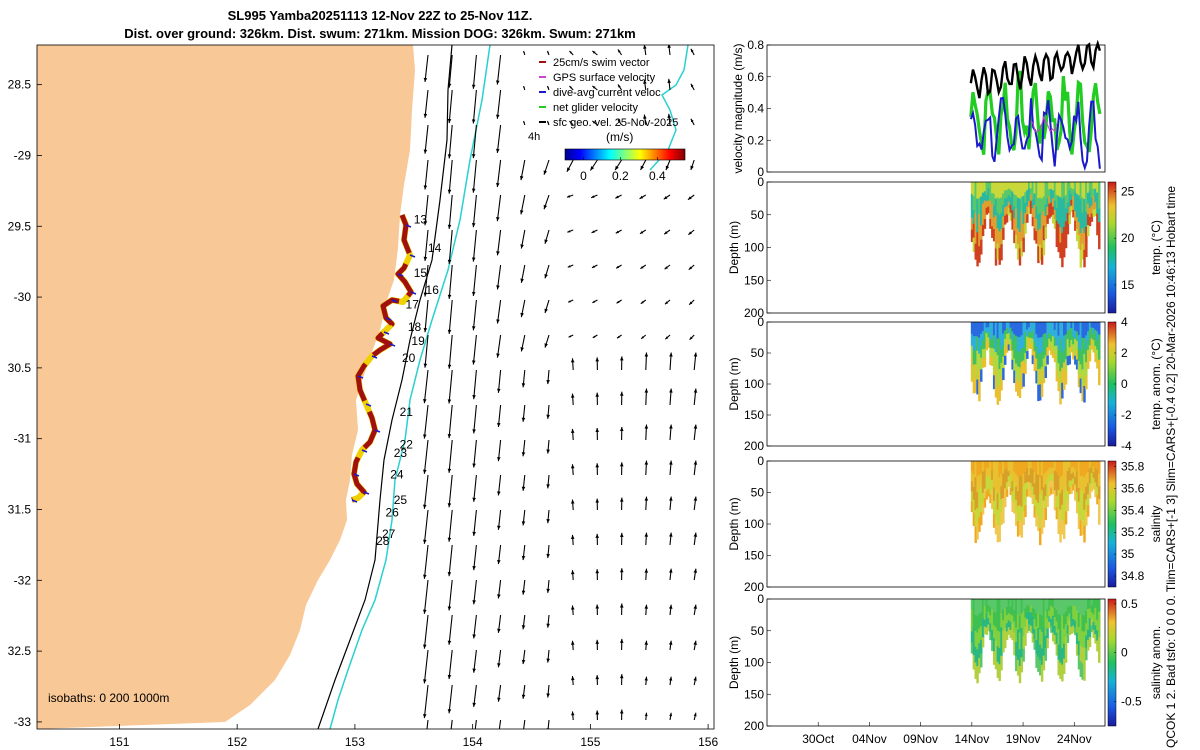  Describe the element at coordinates (408, 226) in the screenshot. I see `track-velocity-tick` at that location.